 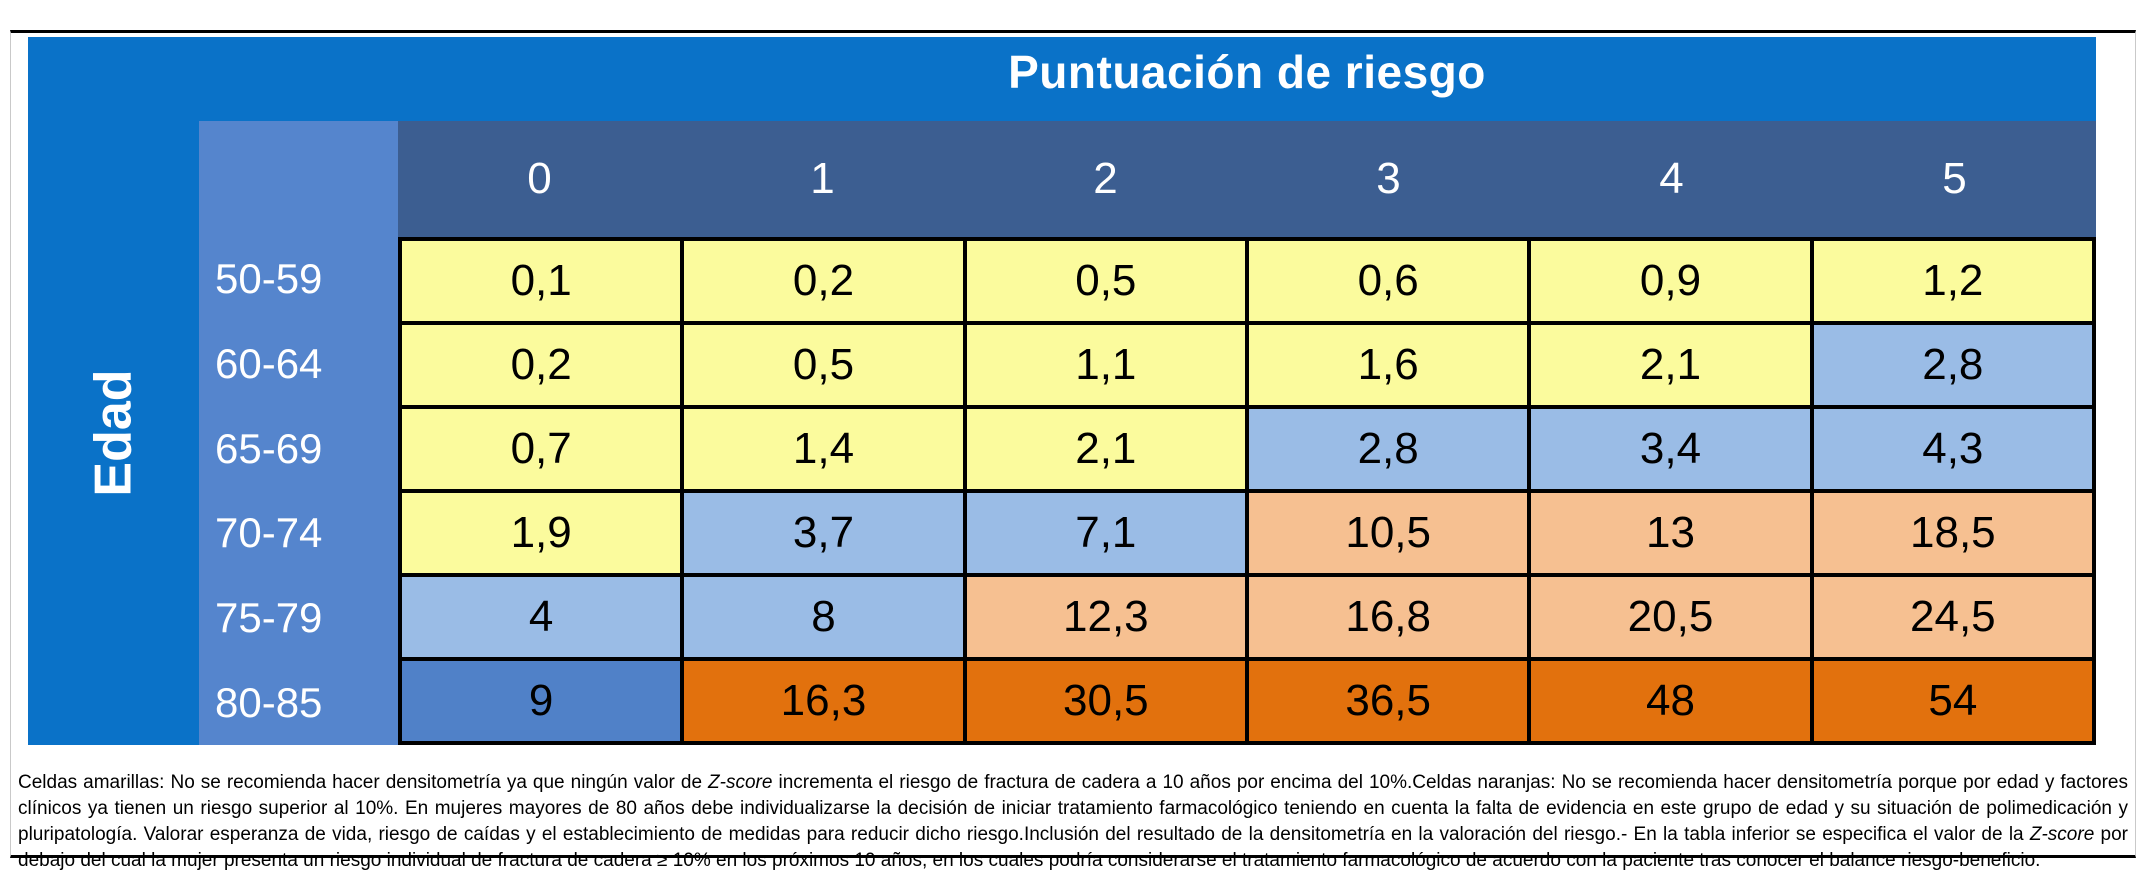 What do you see at coordinates (1952, 281) in the screenshot?
I see `risk-cell: 1,2` at bounding box center [1952, 281].